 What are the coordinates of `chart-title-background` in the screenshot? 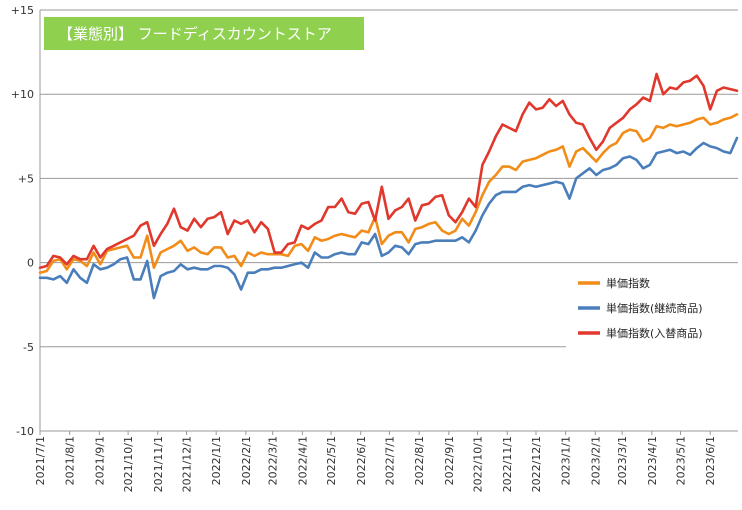 It's located at (204, 33).